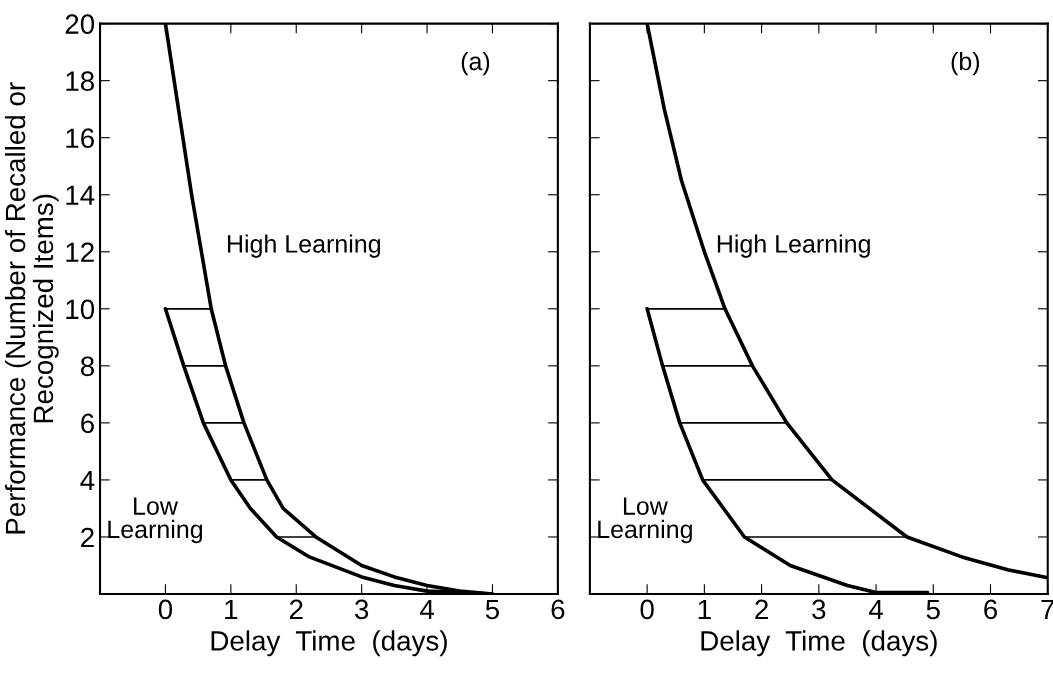 Image resolution: width=1053 pixels, height=675 pixels. Describe the element at coordinates (80, 195) in the screenshot. I see `y-tick-label: 14` at that location.